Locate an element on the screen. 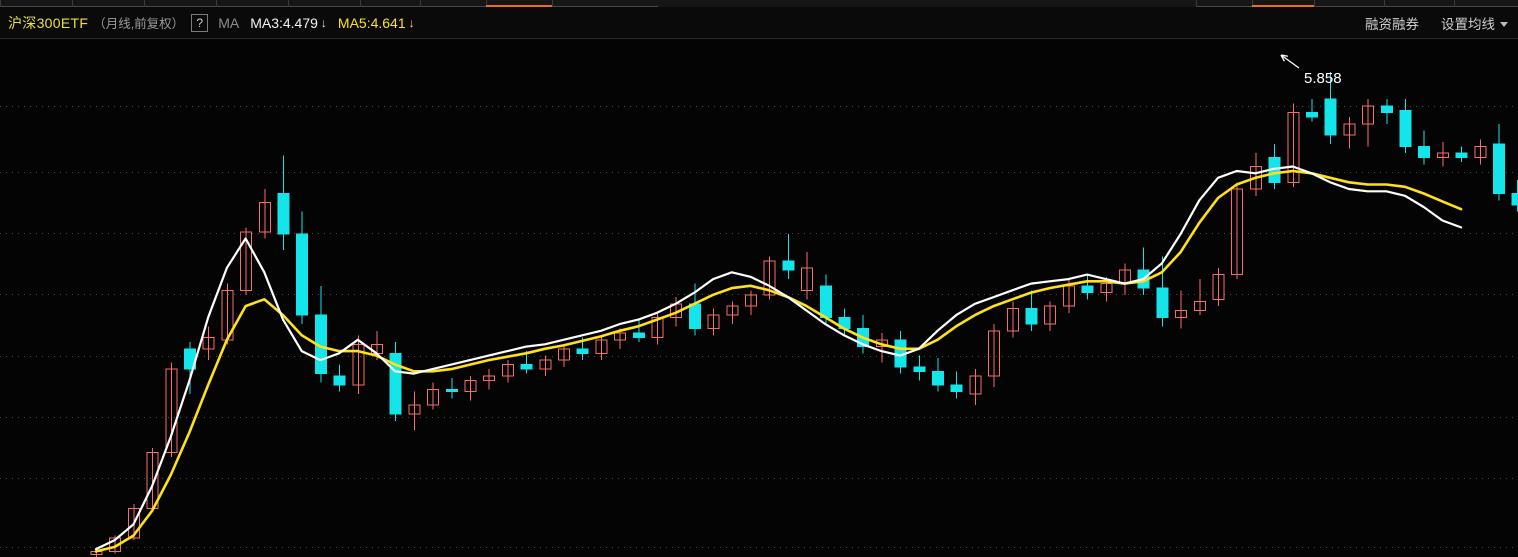  margin-trading-button: 融资融券 is located at coordinates (1392, 24).